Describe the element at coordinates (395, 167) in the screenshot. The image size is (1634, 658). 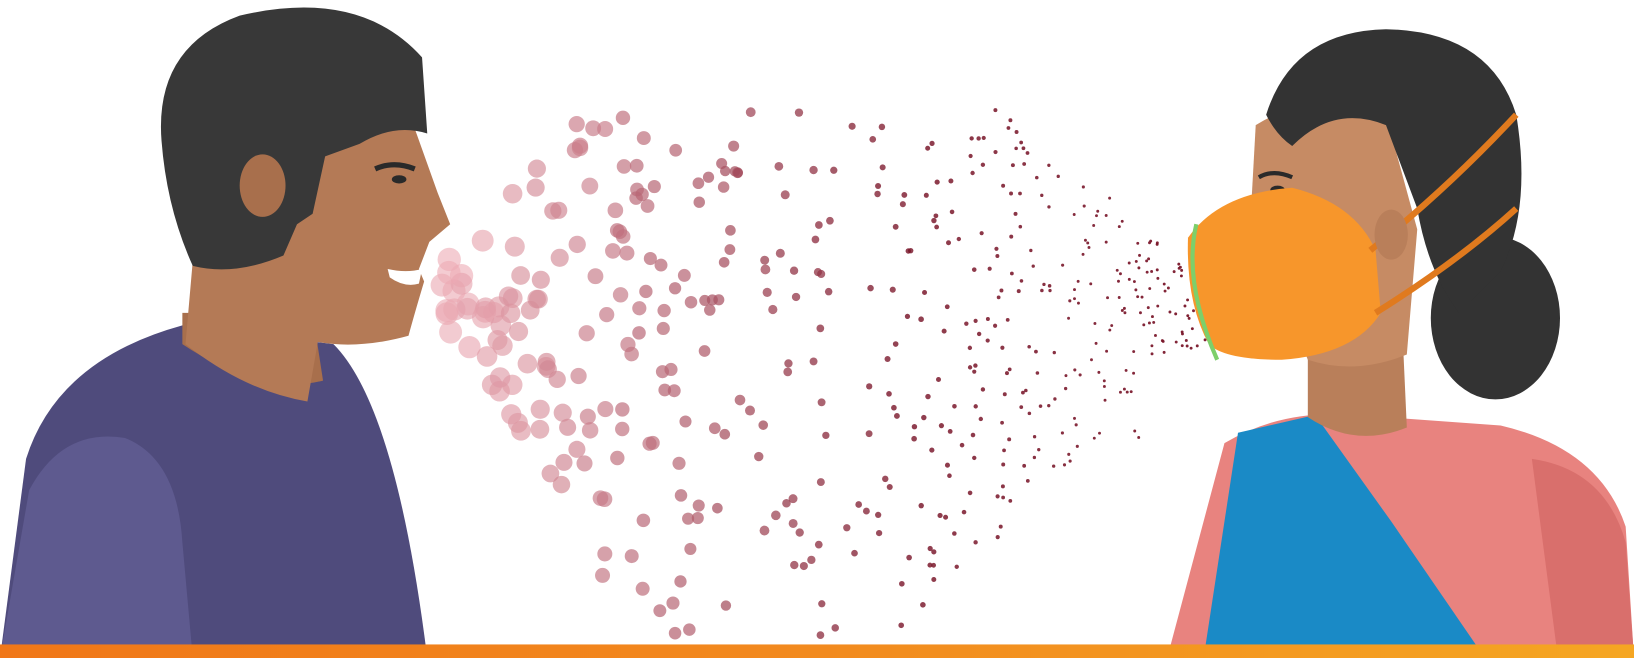
I see `man-eyebrow` at that location.